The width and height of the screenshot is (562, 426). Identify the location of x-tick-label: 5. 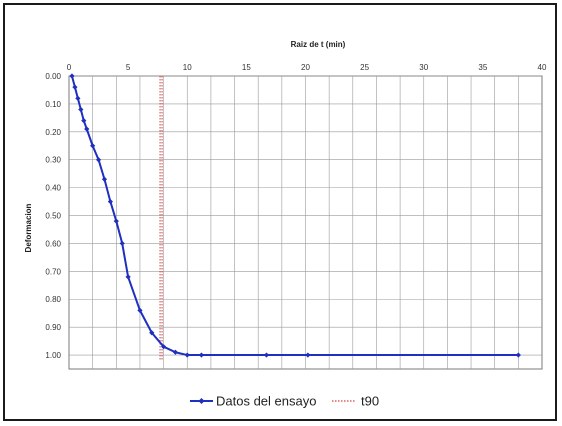
(128, 67).